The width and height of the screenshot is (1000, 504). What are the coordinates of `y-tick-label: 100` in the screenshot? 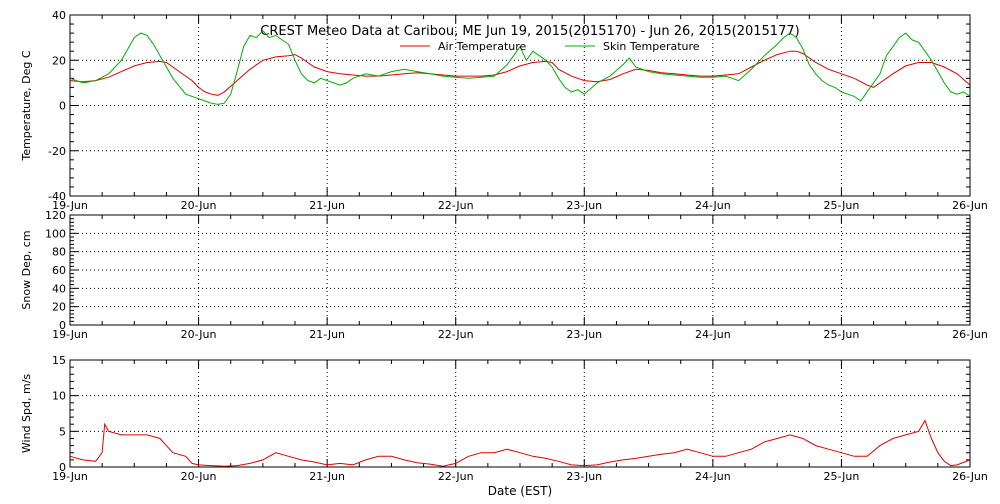 It's located at (55, 233).